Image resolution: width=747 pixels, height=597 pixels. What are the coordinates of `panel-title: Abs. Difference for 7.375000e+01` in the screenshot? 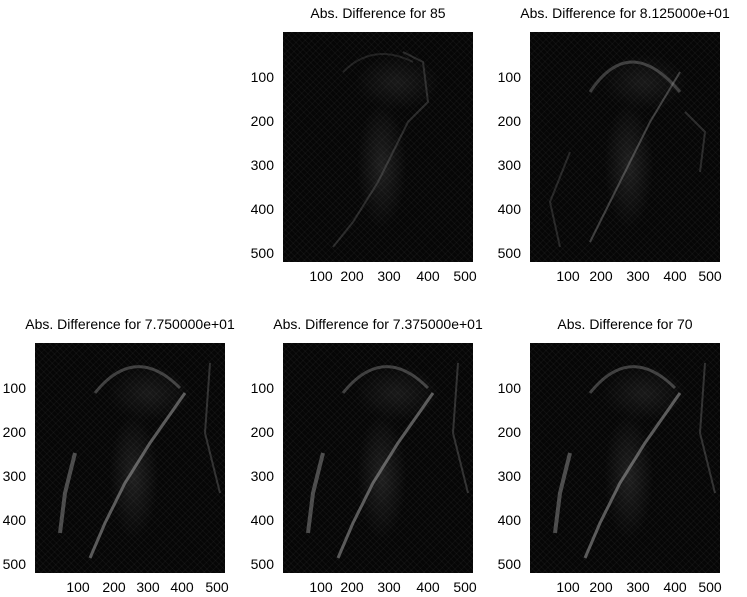 It's located at (378, 324).